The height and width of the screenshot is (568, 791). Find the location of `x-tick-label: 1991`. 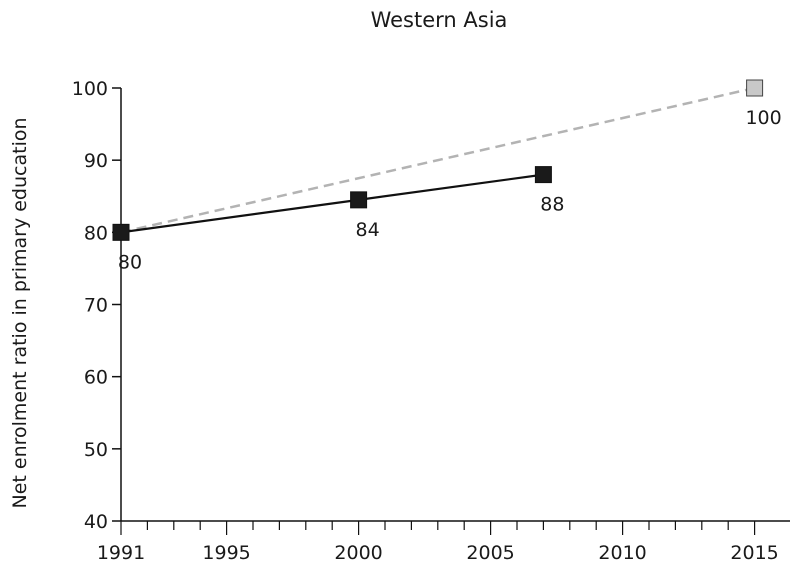

x-tick-label: 1991 is located at coordinates (121, 553).